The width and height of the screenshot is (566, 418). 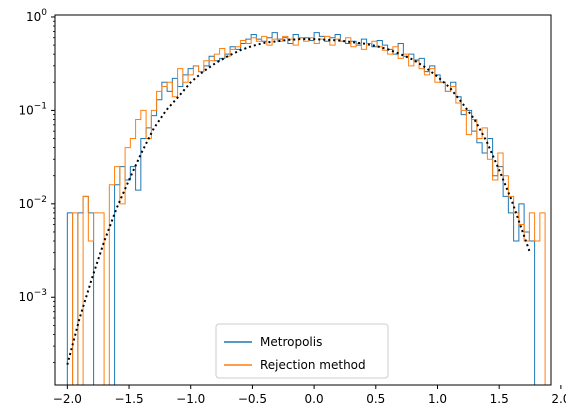 What do you see at coordinates (190, 399) in the screenshot?
I see `x-tick-label: −1.0` at bounding box center [190, 399].